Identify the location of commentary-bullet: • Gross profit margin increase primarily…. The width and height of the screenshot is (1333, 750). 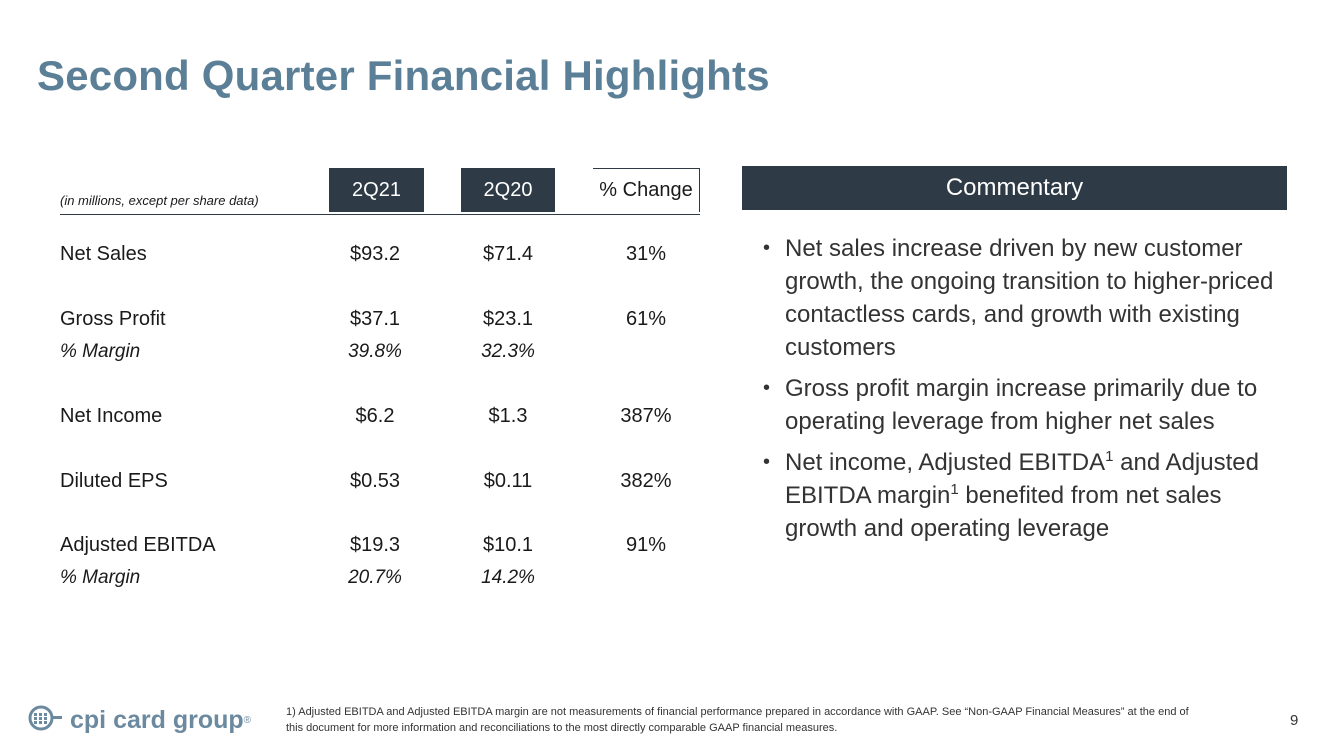
(1023, 405).